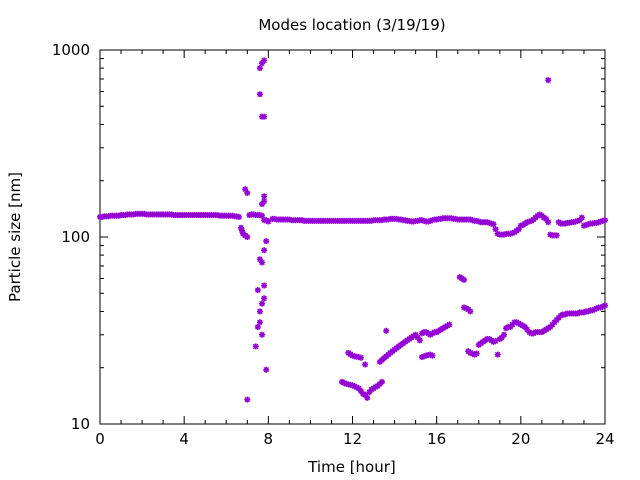 This screenshot has width=640, height=480. What do you see at coordinates (75, 237) in the screenshot?
I see `y-tick-label: 100` at bounding box center [75, 237].